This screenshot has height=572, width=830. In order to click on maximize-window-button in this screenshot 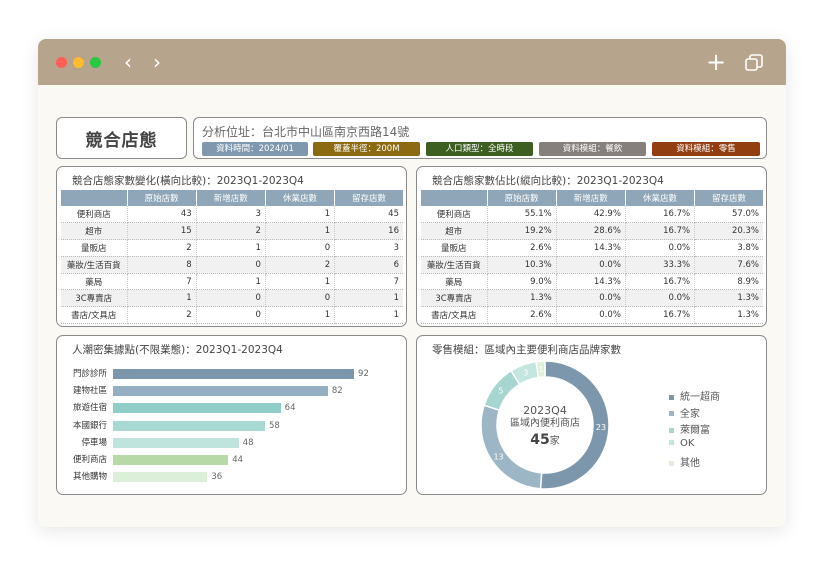, I will do `click(95, 62)`.